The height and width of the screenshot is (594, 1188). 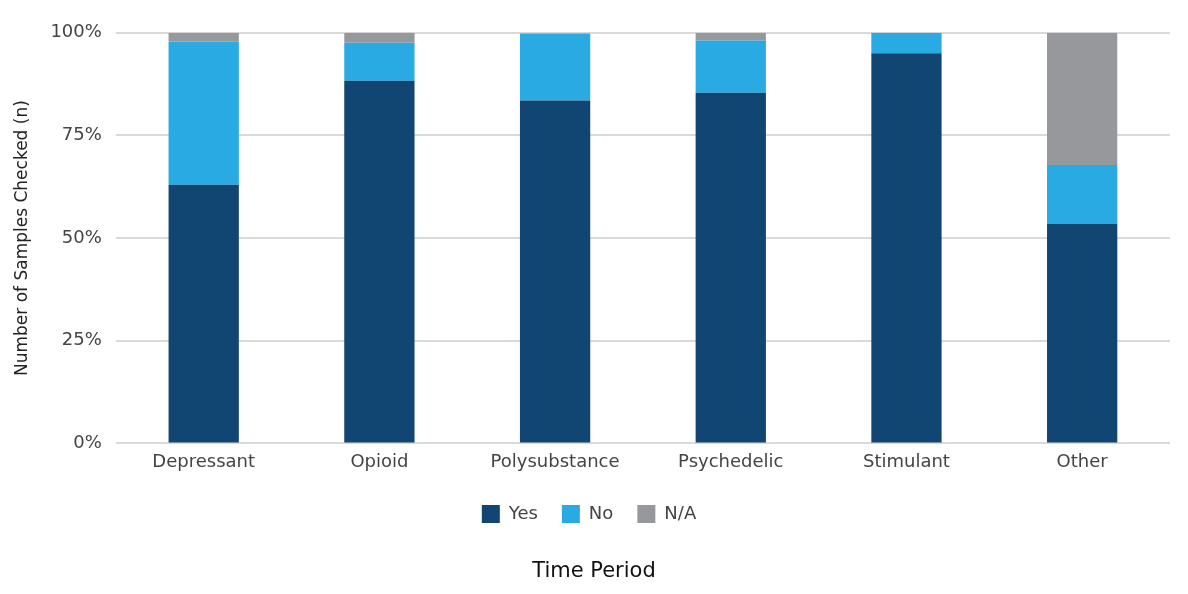 What do you see at coordinates (680, 512) in the screenshot?
I see `legend-label: N/A` at bounding box center [680, 512].